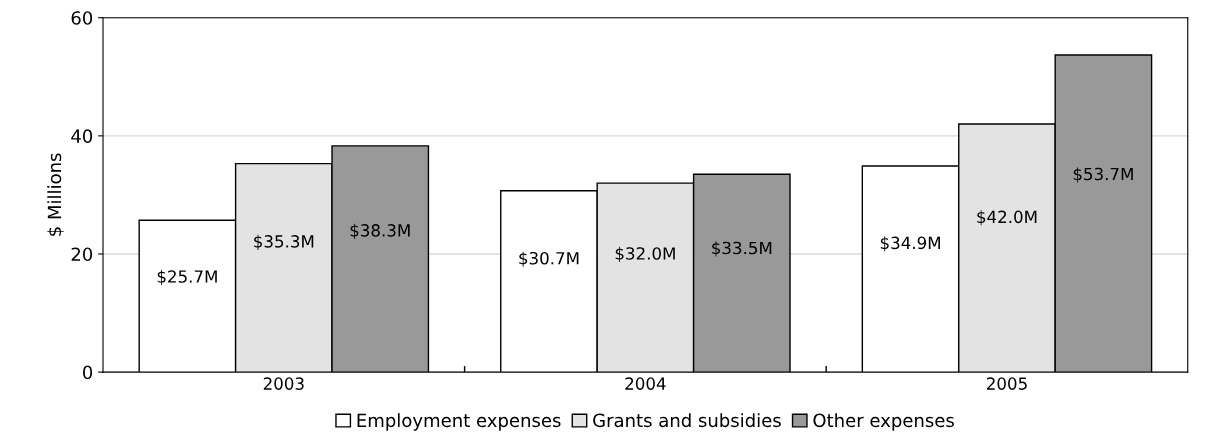 The image size is (1212, 443). I want to click on y-axis-title: $ Millions, so click(55, 194).